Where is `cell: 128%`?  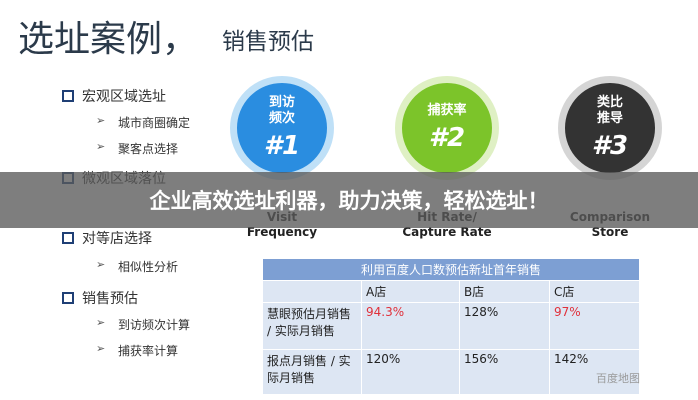 cell: 128% is located at coordinates (504, 326).